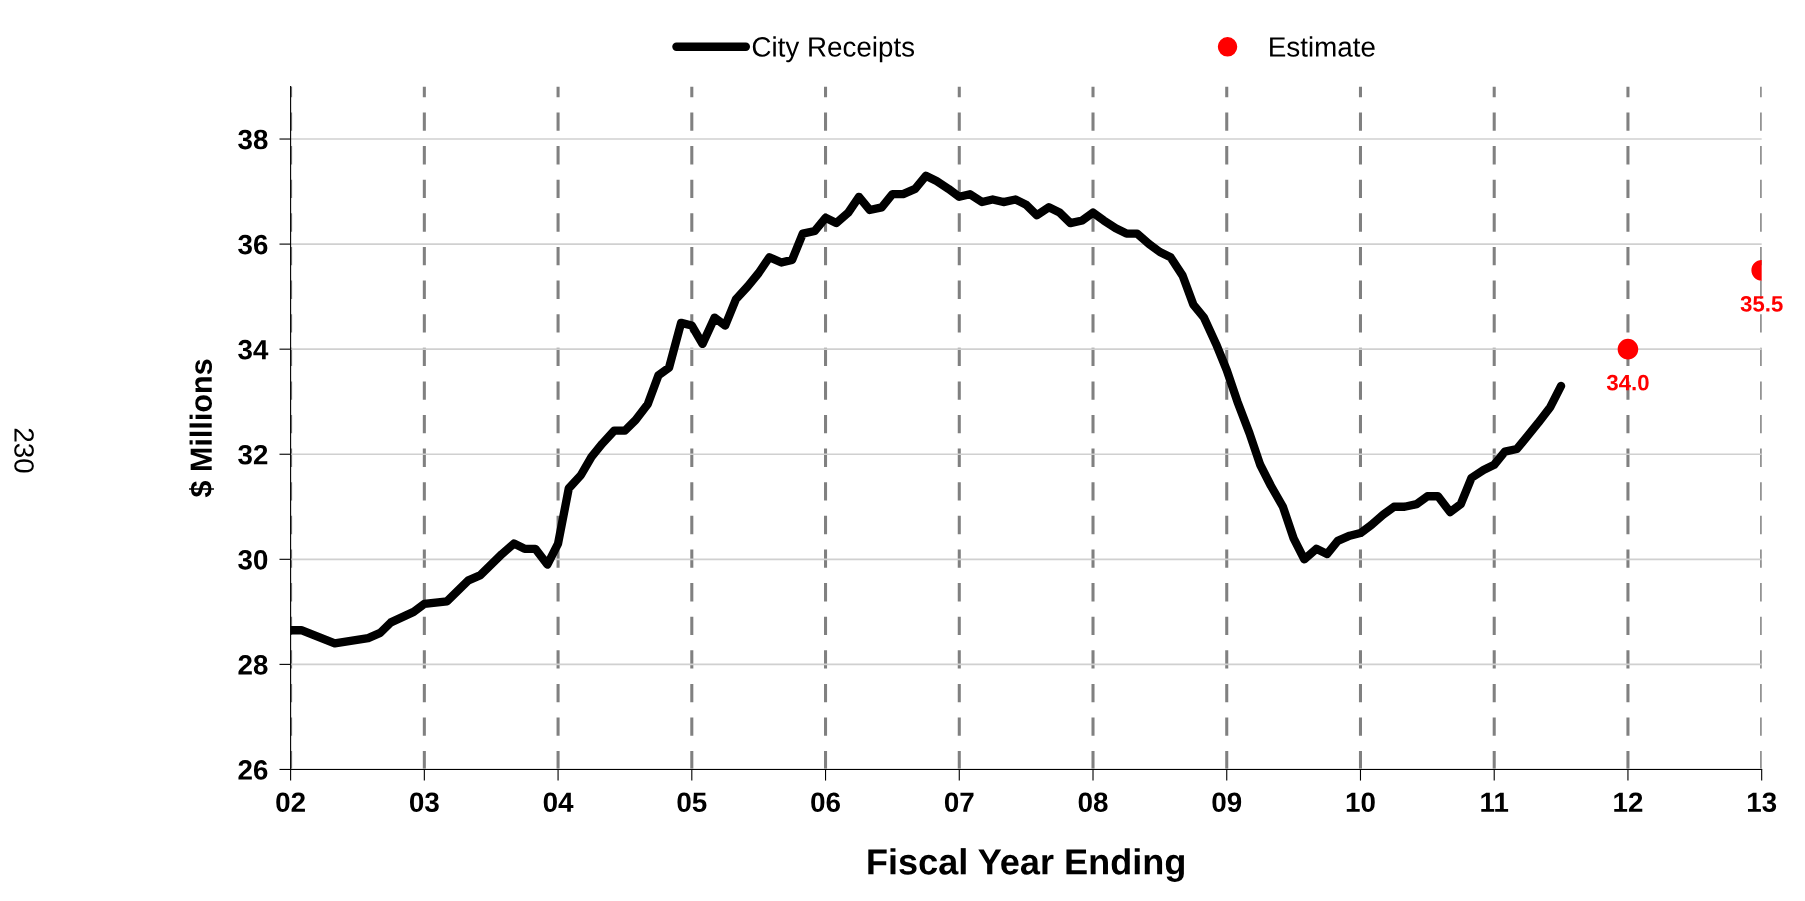  What do you see at coordinates (1322, 46) in the screenshot?
I see `legend-label: Estimate` at bounding box center [1322, 46].